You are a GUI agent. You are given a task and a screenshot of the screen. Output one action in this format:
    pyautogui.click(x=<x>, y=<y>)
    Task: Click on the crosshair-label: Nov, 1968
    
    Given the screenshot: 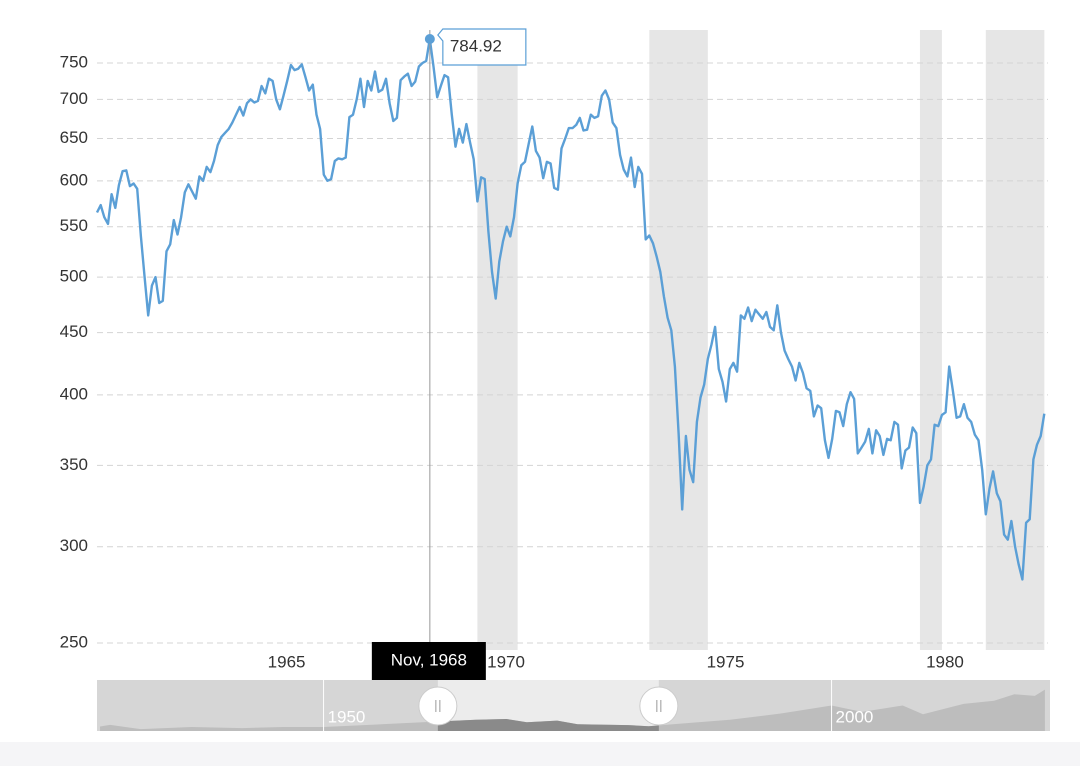 What is the action you would take?
    pyautogui.click(x=429, y=659)
    